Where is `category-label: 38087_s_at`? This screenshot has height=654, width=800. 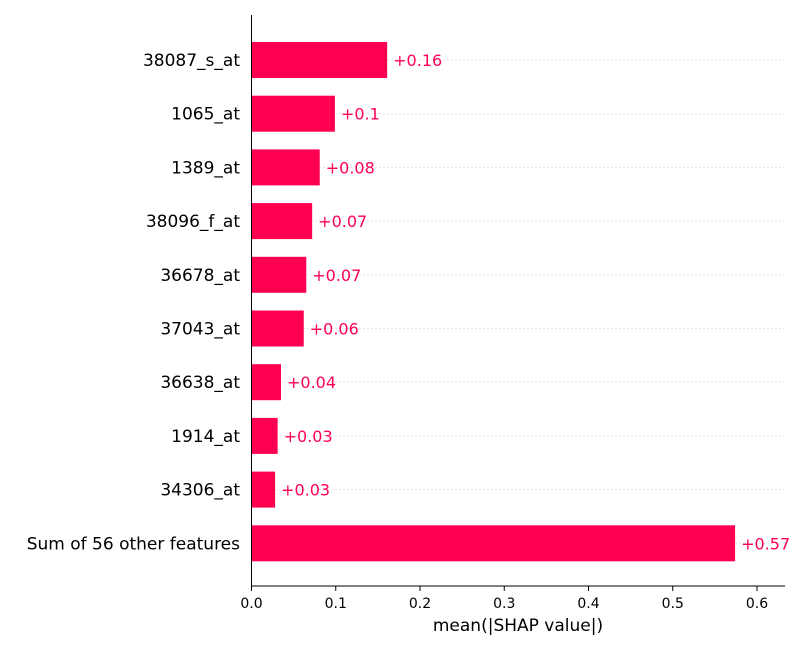 category-label: 38087_s_at is located at coordinates (191, 61).